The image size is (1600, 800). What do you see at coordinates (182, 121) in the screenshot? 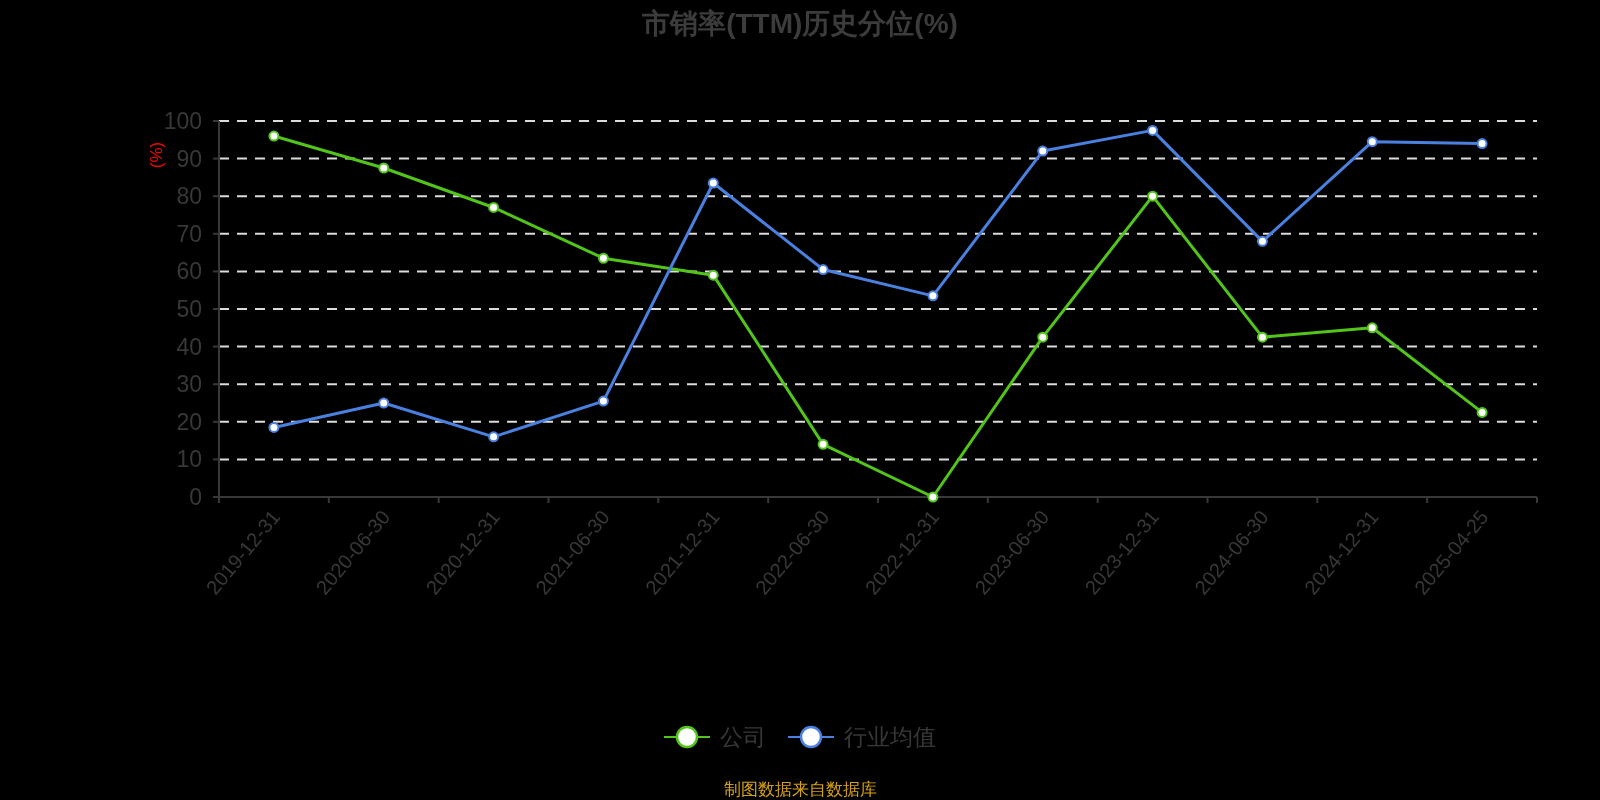
I see `y-tick-label: 100` at bounding box center [182, 121].